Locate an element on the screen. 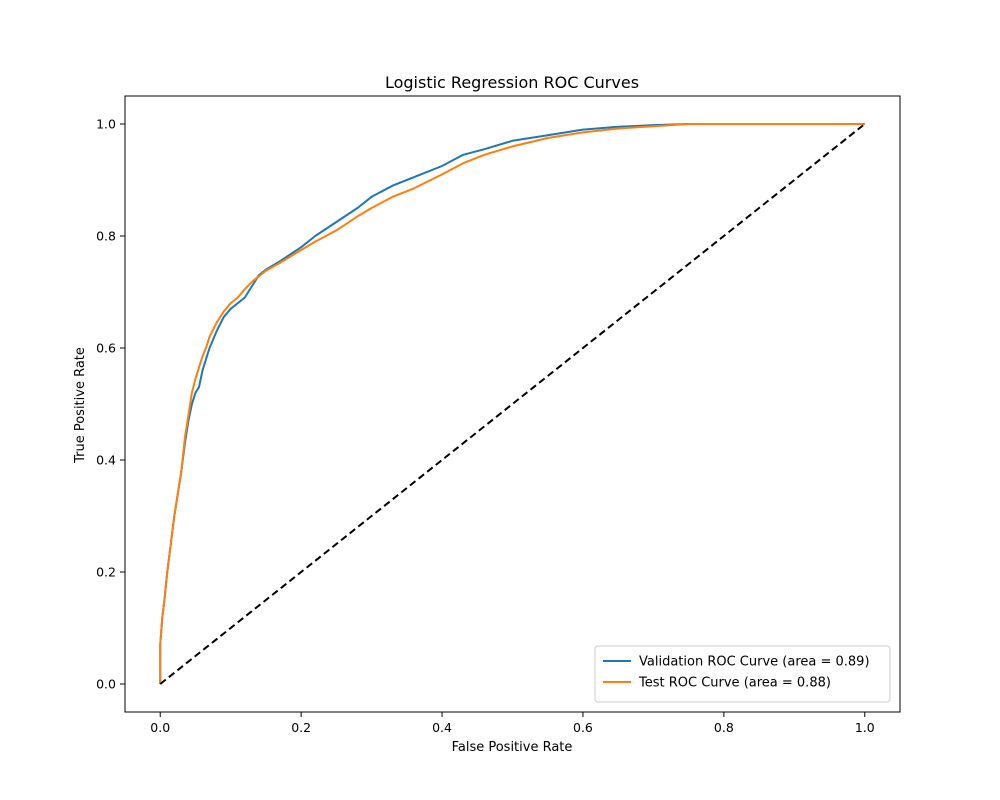  x-tick-label: 0.6 is located at coordinates (583, 727).